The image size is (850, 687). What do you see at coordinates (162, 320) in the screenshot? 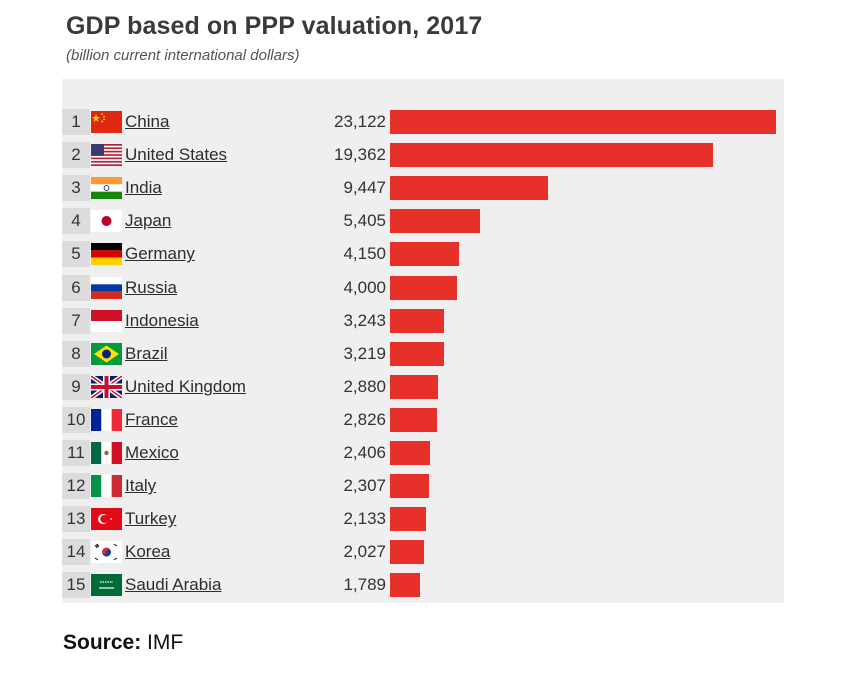
I see `country-link: Indonesia` at bounding box center [162, 320].